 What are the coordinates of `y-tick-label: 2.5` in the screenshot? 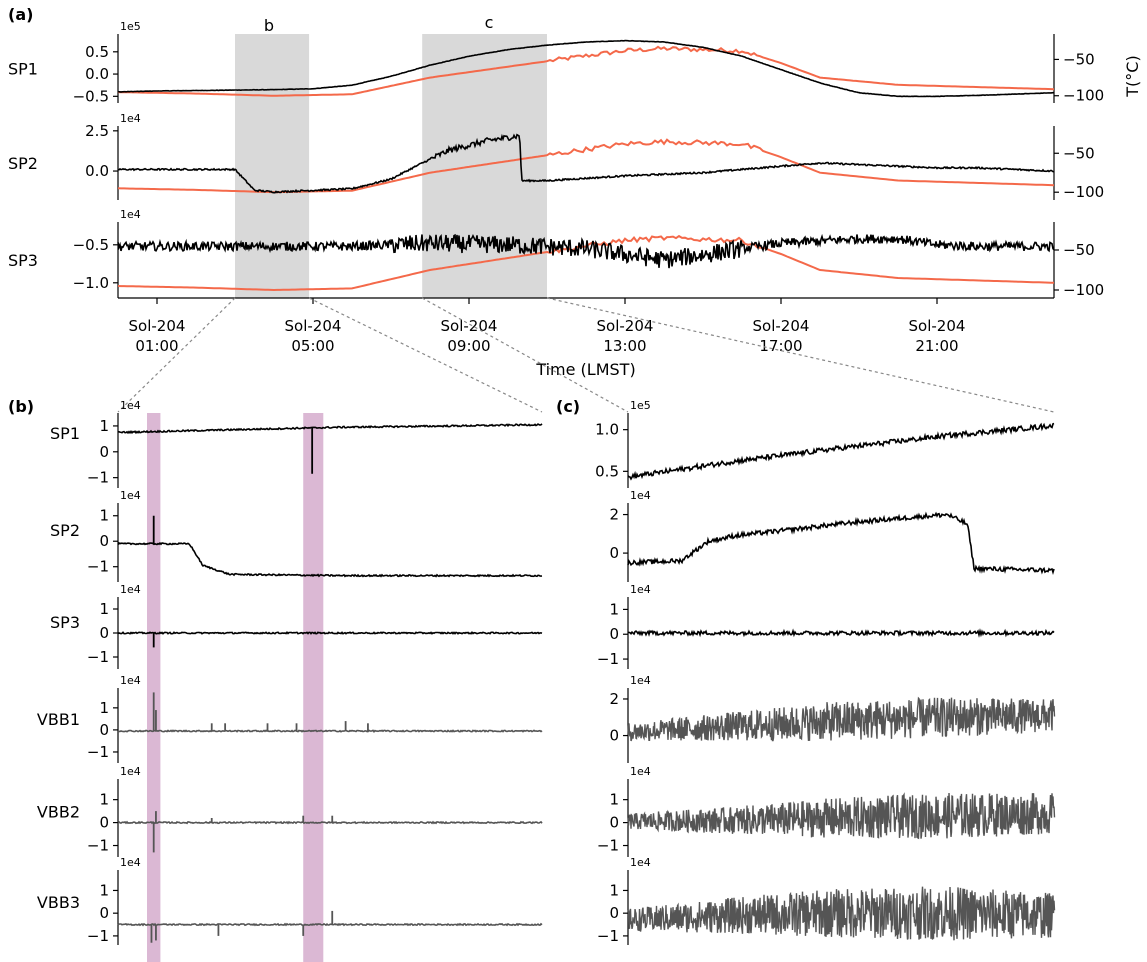 It's located at (97, 131).